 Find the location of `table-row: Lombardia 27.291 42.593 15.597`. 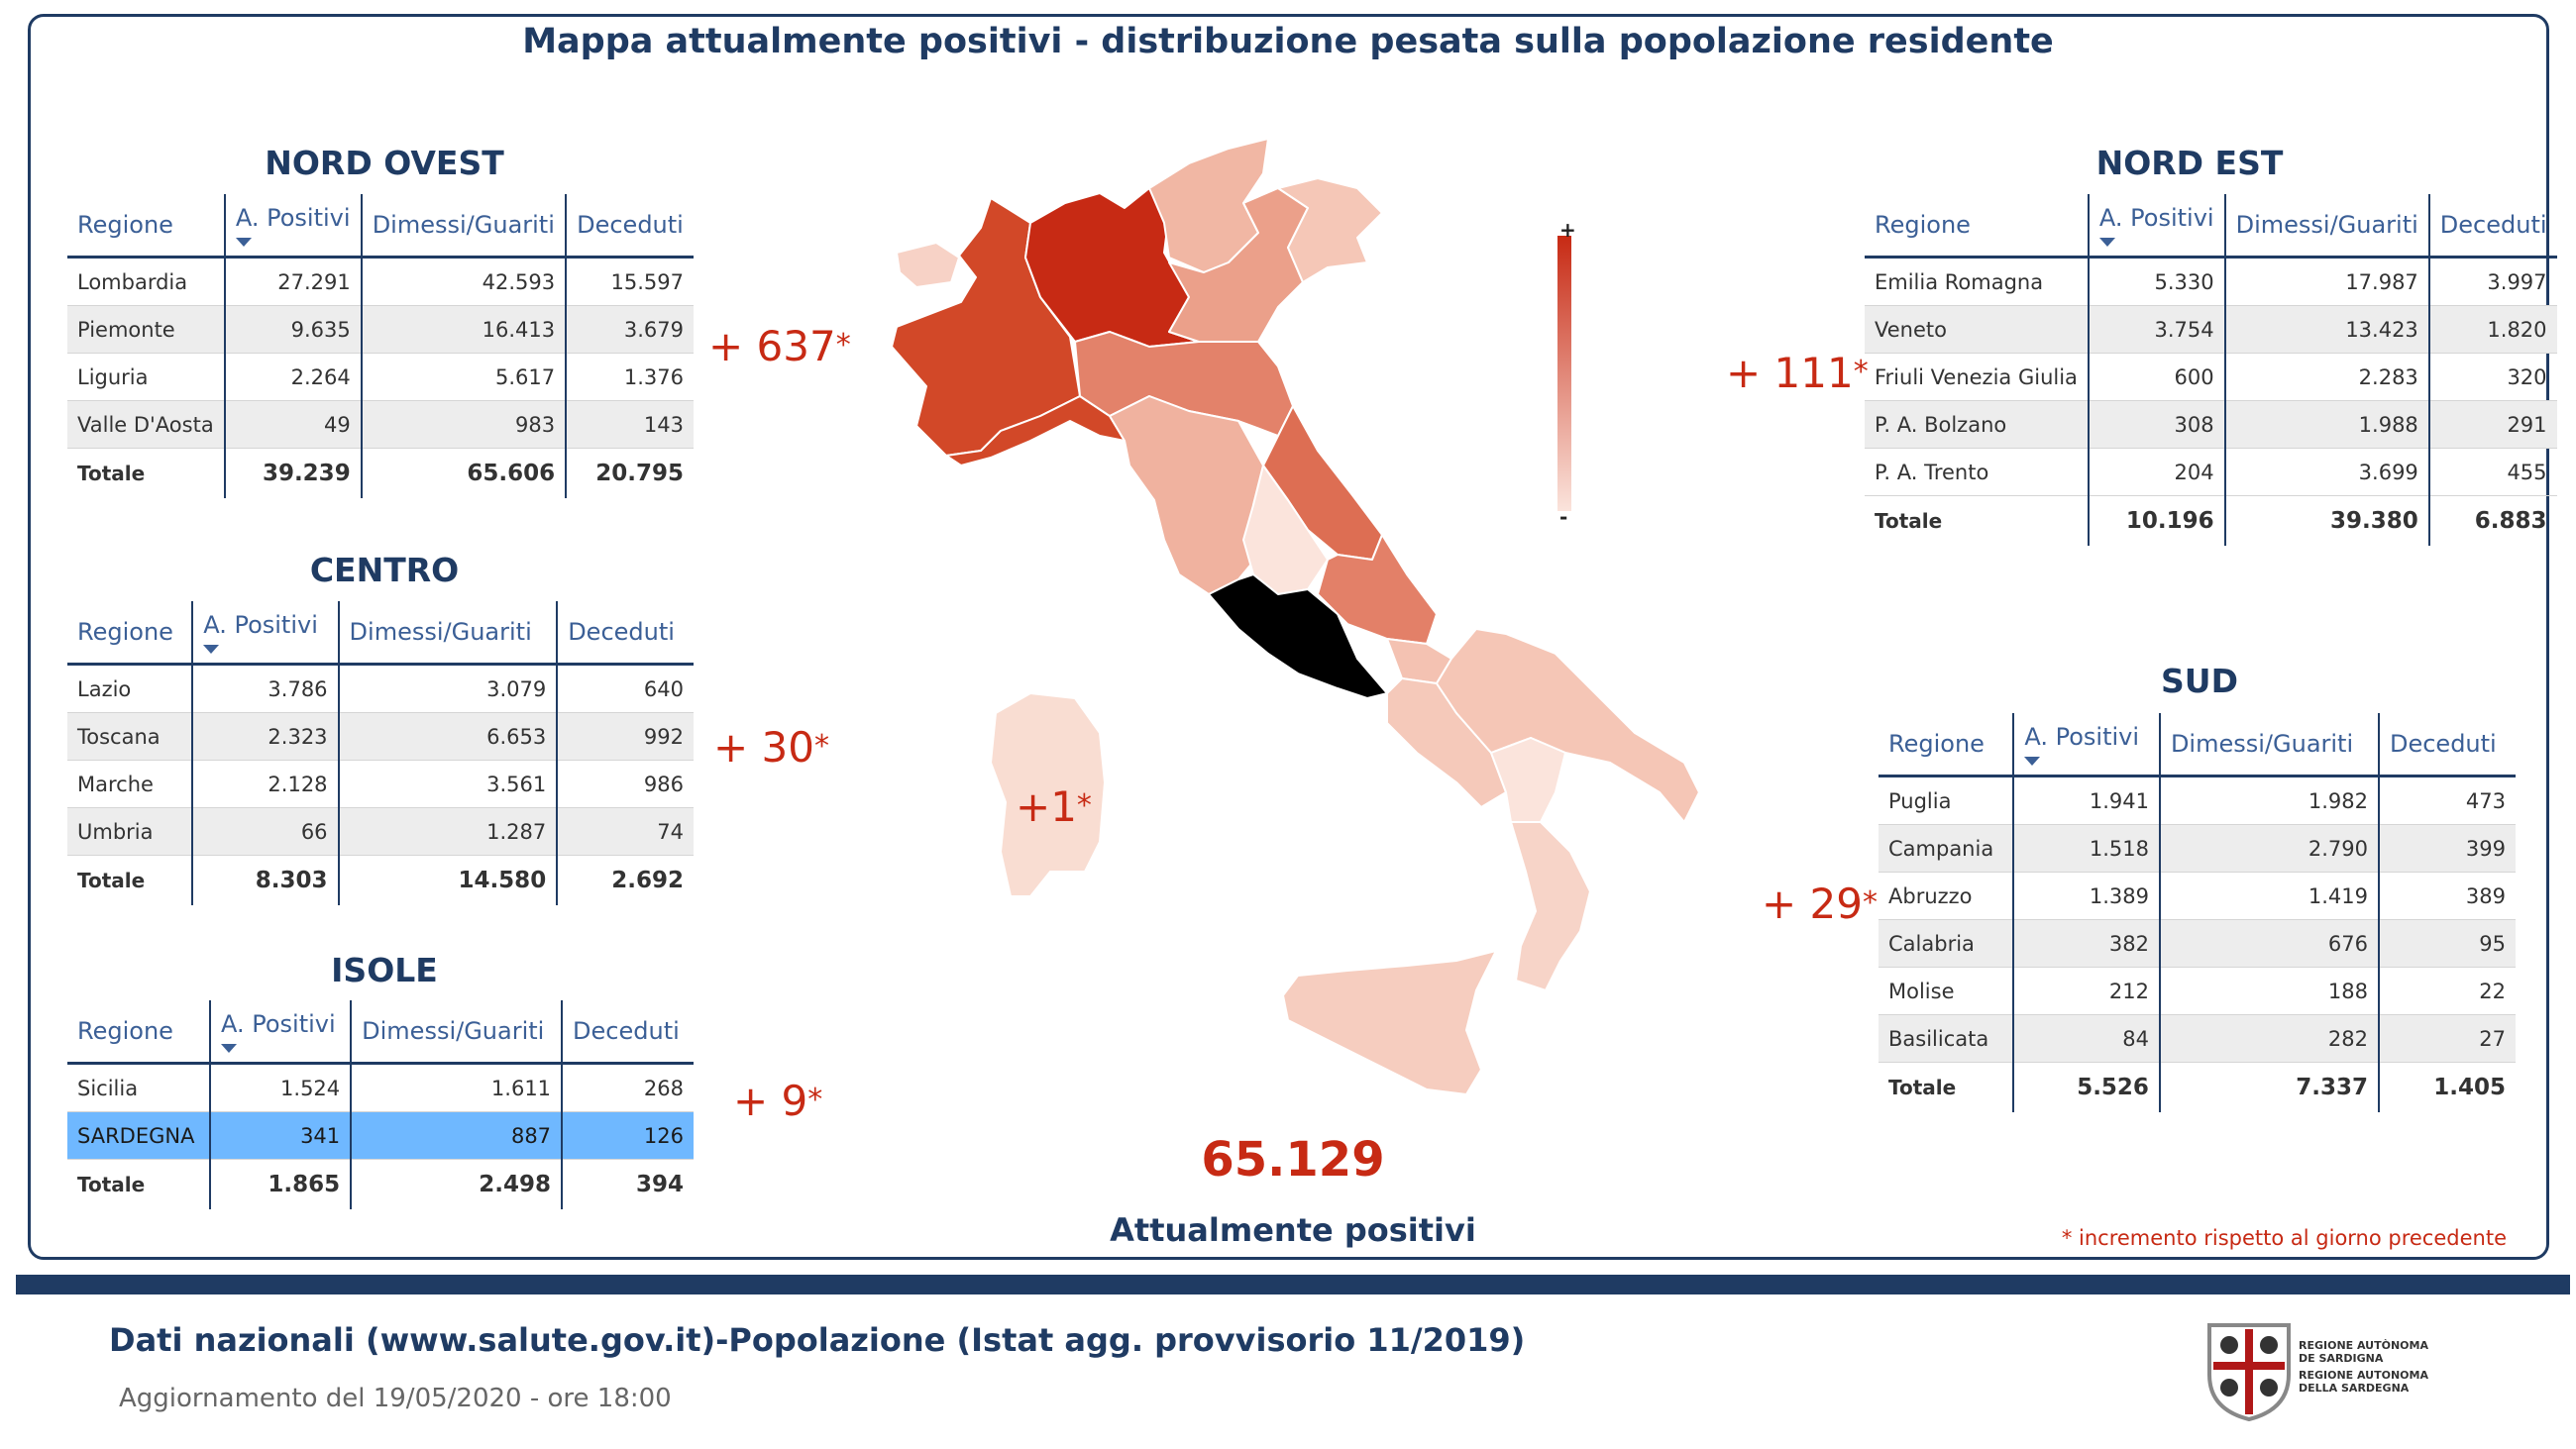

table-row: Lombardia 27.291 42.593 15.597 is located at coordinates (381, 281).